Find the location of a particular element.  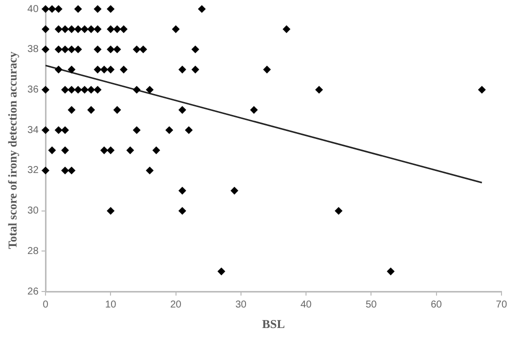

y-tick-label: 30 is located at coordinates (33, 211).